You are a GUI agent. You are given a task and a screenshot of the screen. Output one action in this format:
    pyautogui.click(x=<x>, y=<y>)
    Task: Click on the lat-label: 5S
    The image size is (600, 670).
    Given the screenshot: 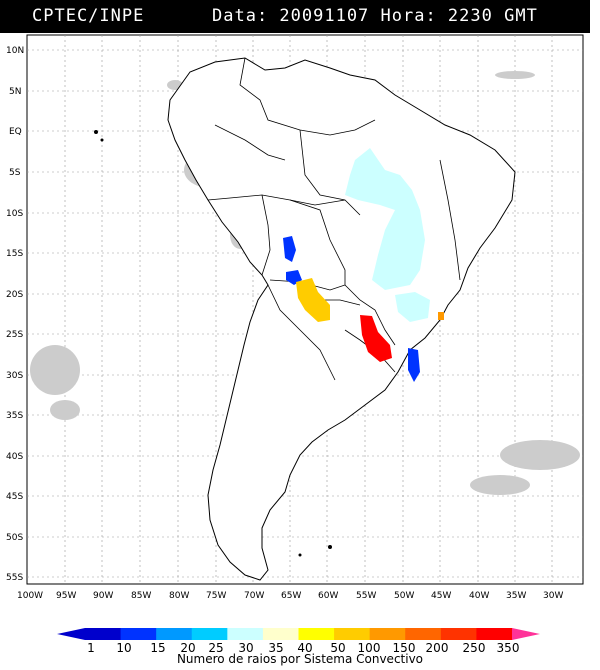 What is the action you would take?
    pyautogui.click(x=15, y=173)
    